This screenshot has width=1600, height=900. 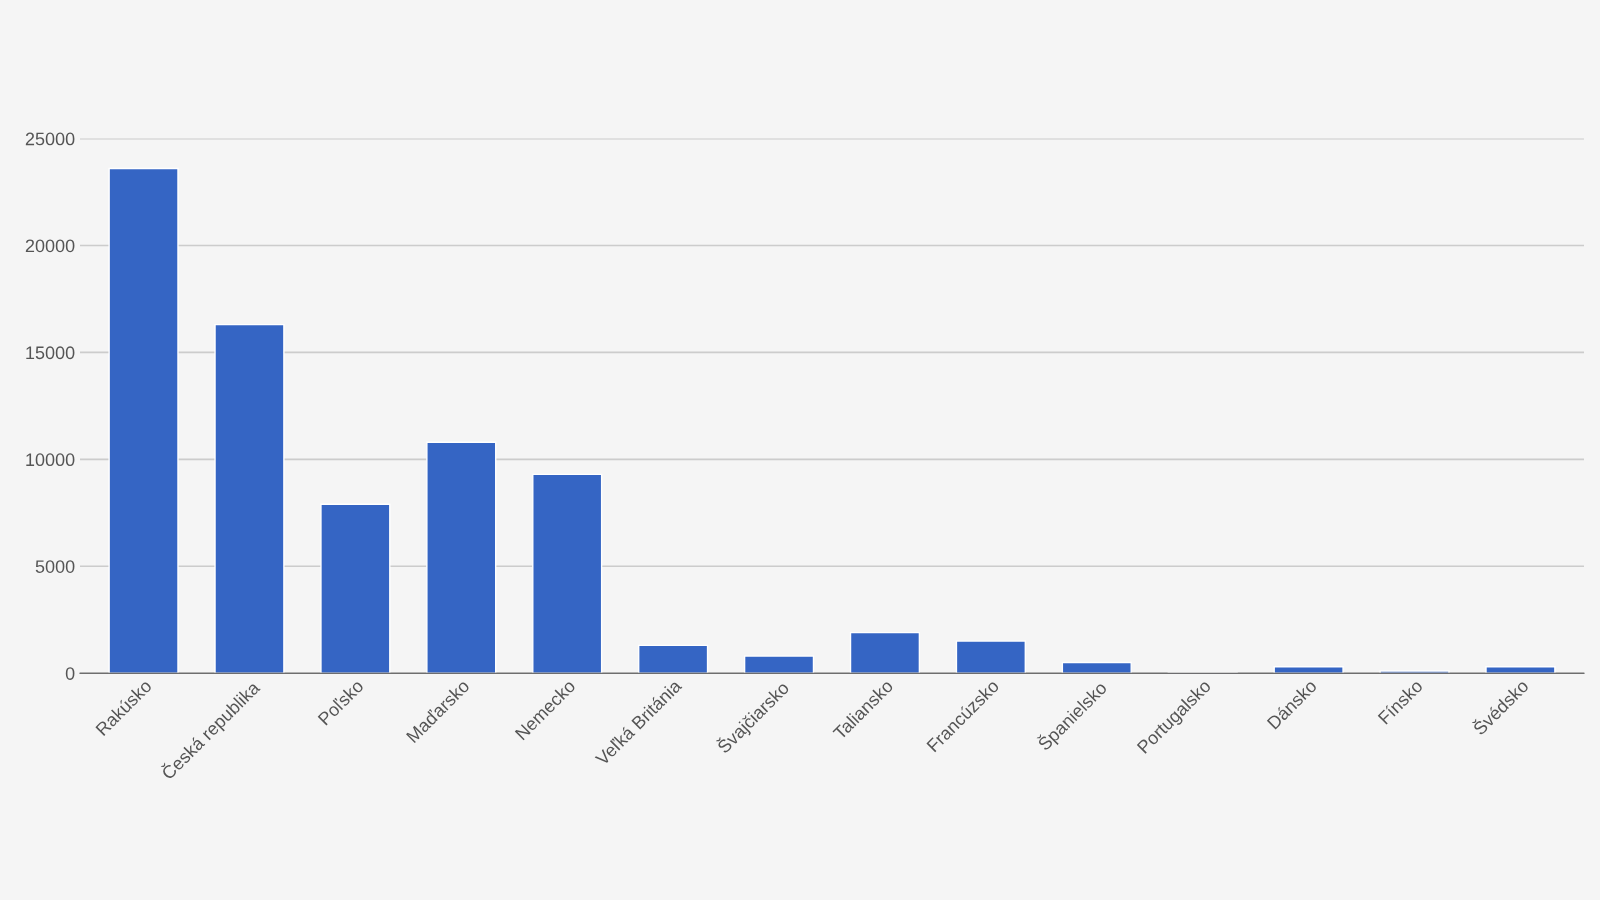 I want to click on y-tick-label: 20000, so click(x=50, y=246).